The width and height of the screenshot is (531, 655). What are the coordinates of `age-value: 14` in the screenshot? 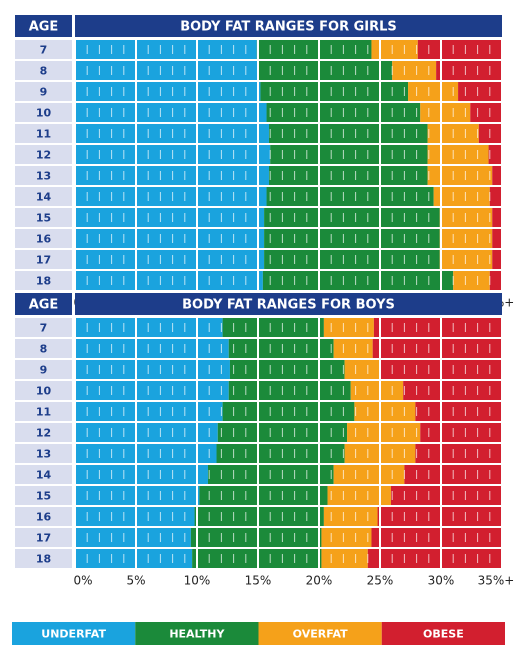 It's located at (44, 475).